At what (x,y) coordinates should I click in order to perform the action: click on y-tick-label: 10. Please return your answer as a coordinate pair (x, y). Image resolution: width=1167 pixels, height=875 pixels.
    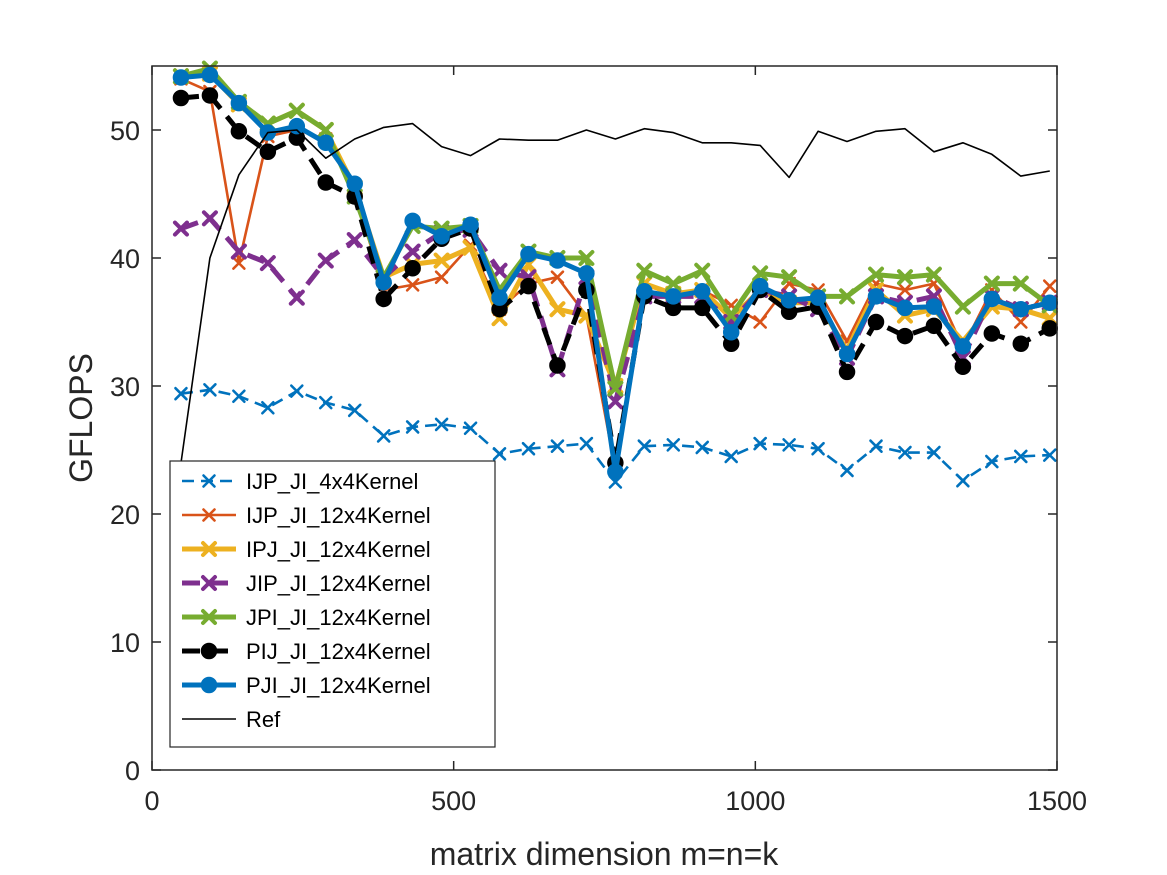
    Looking at the image, I should click on (125, 643).